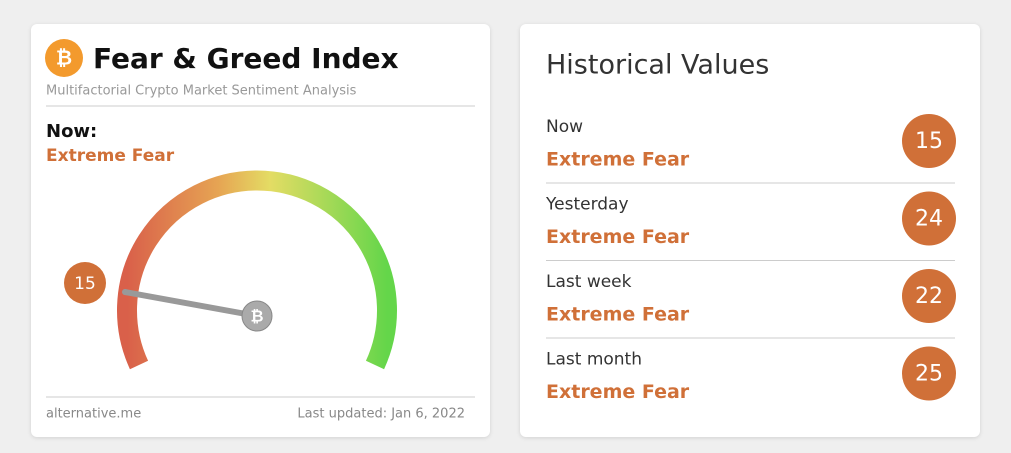  I want to click on row-label: Yesterday, so click(587, 205).